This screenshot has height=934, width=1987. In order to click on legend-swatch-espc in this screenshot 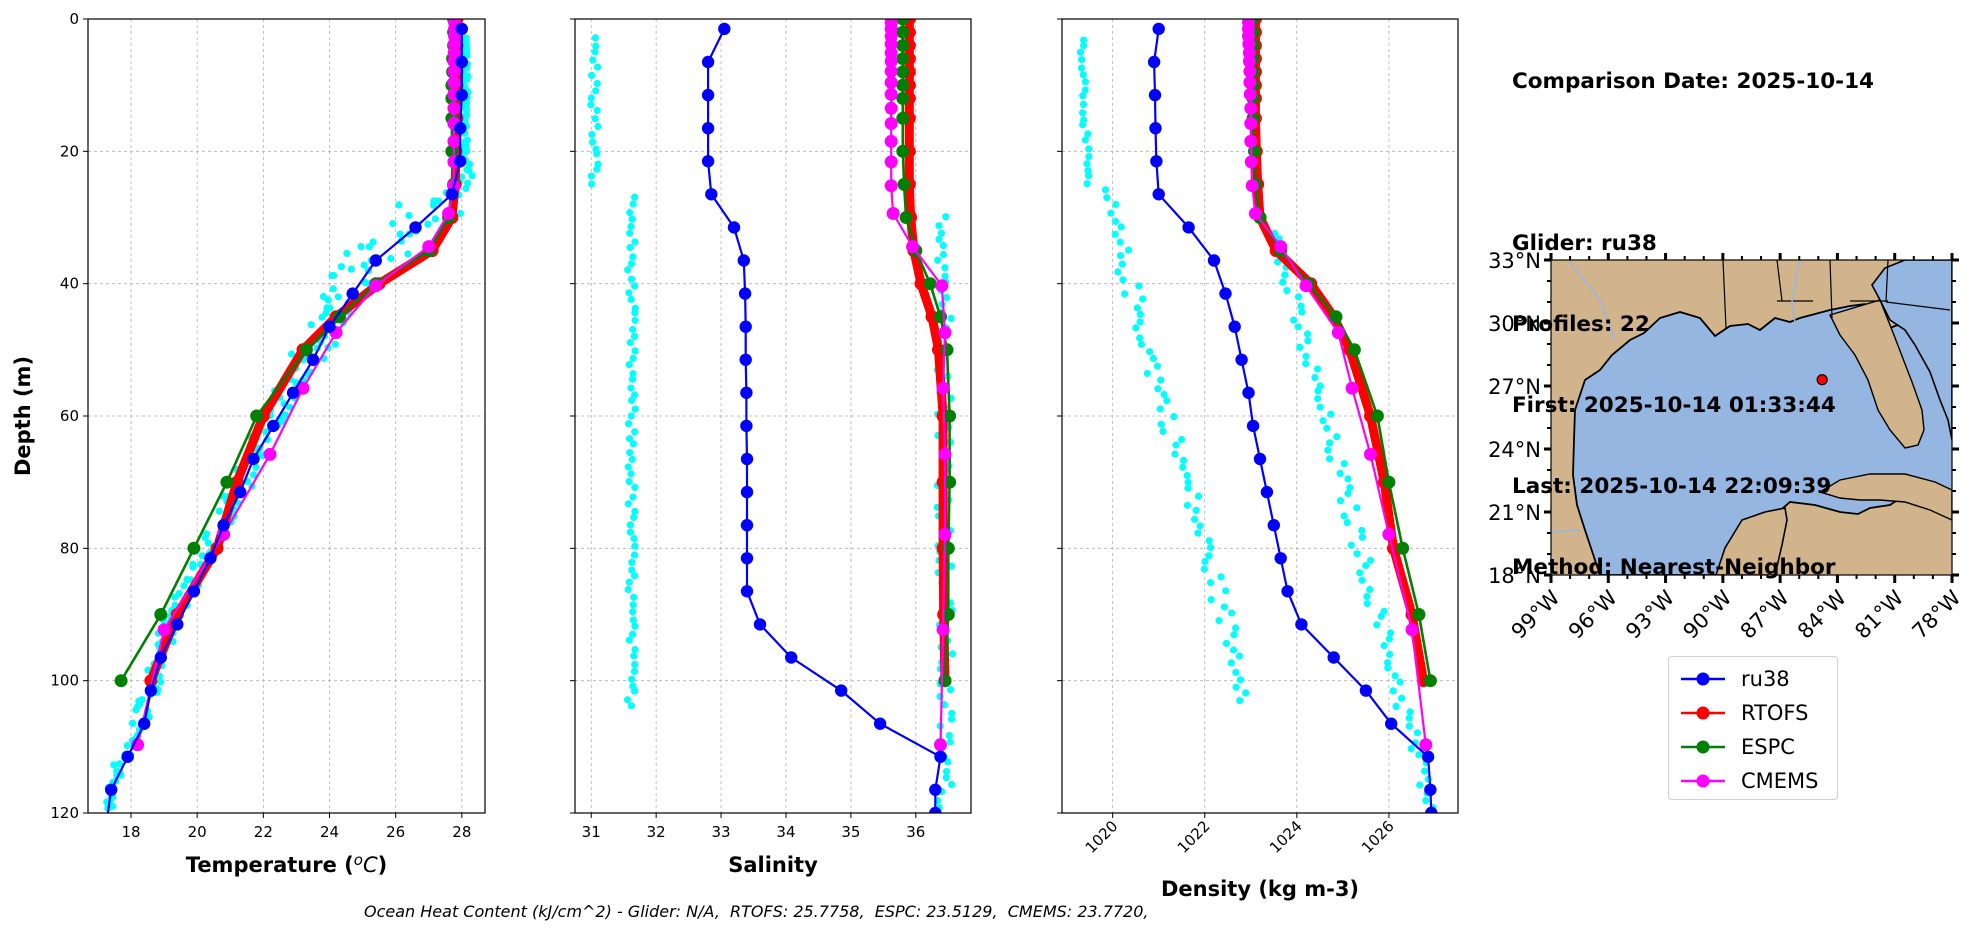, I will do `click(1703, 747)`.